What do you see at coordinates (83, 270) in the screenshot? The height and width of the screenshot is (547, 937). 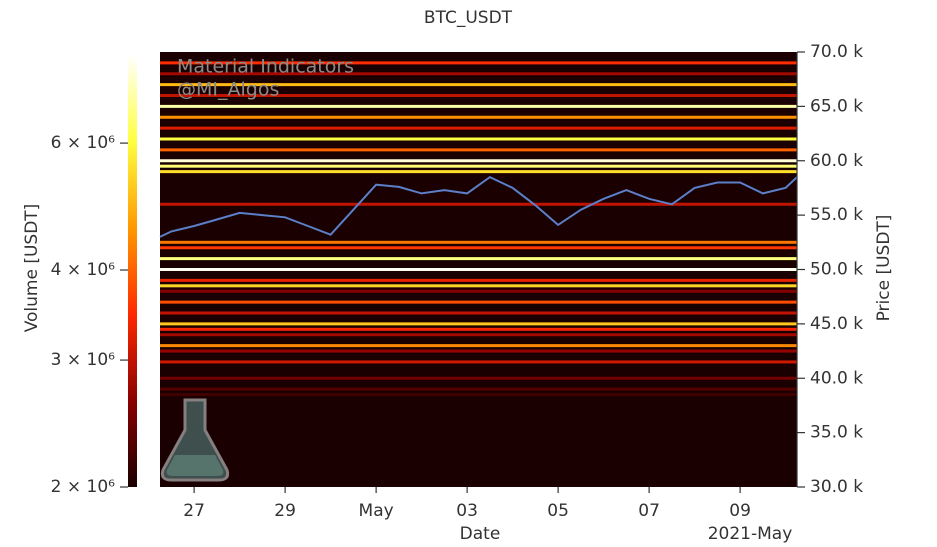 I see `colorbar-tick-label: 4 × 10⁶` at bounding box center [83, 270].